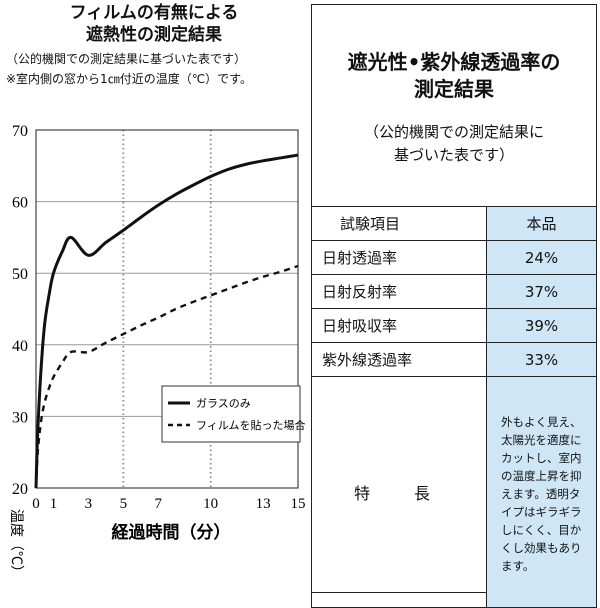 The width and height of the screenshot is (600, 608). What do you see at coordinates (20, 417) in the screenshot?
I see `y-tick-label: 30` at bounding box center [20, 417].